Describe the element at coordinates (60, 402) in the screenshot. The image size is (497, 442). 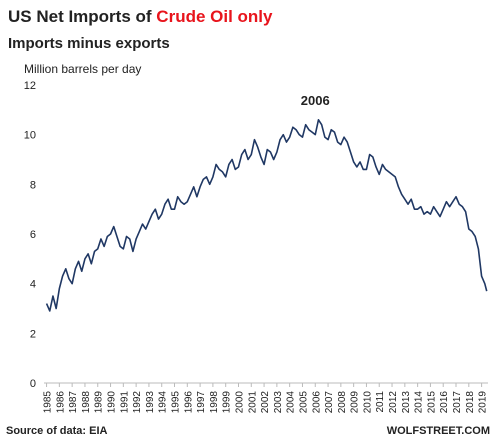
I see `x-tick-label: 1986` at that location.